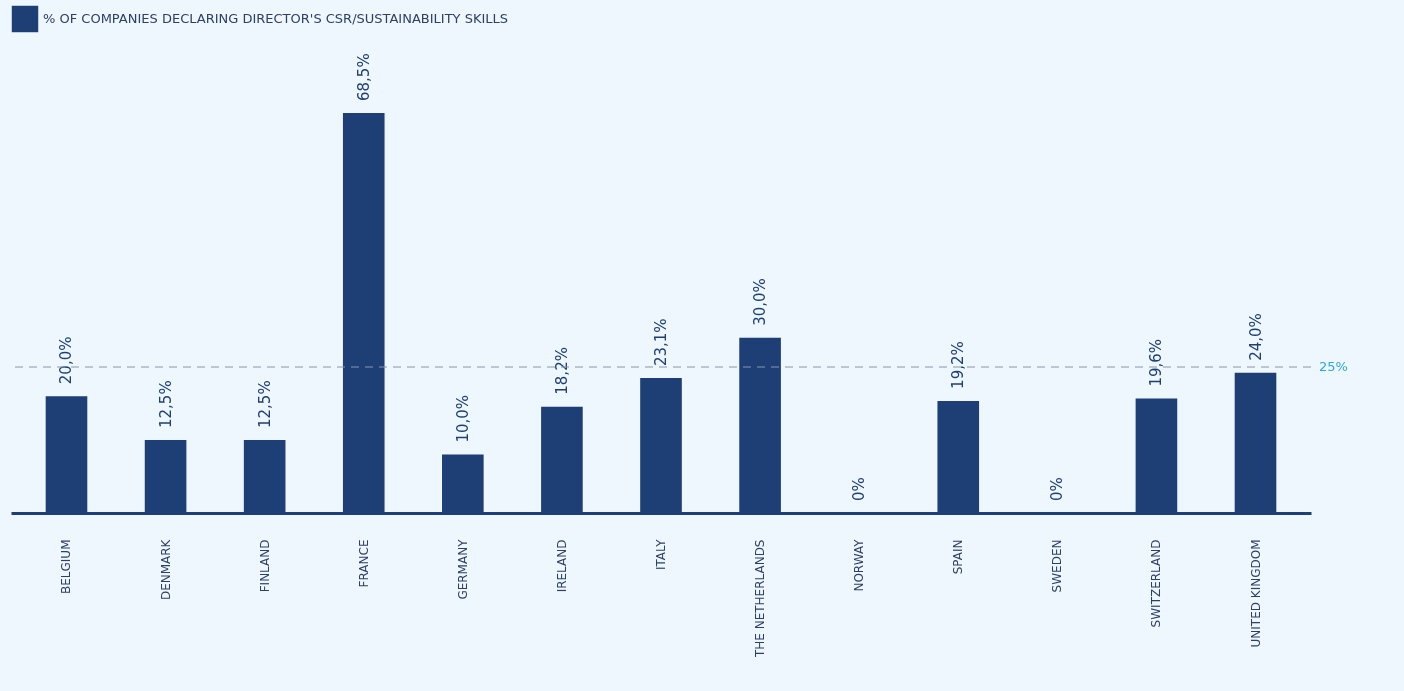  I want to click on x-tick-label: DENMARK, so click(165, 569).